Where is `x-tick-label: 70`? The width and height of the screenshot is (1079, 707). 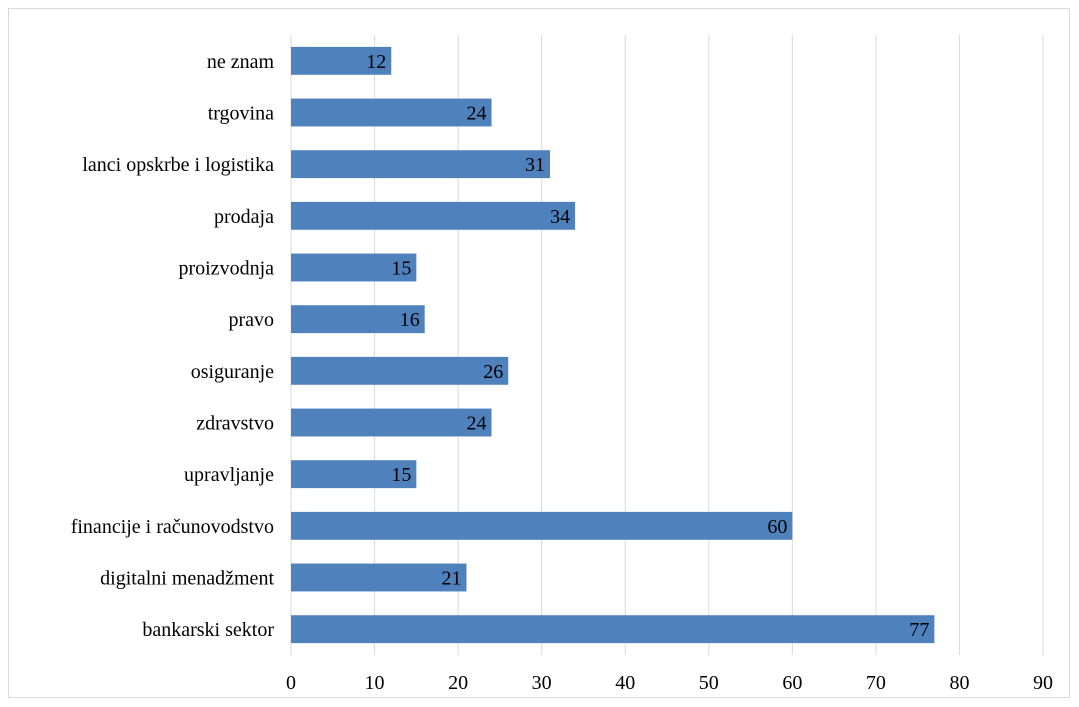
x-tick-label: 70 is located at coordinates (876, 683).